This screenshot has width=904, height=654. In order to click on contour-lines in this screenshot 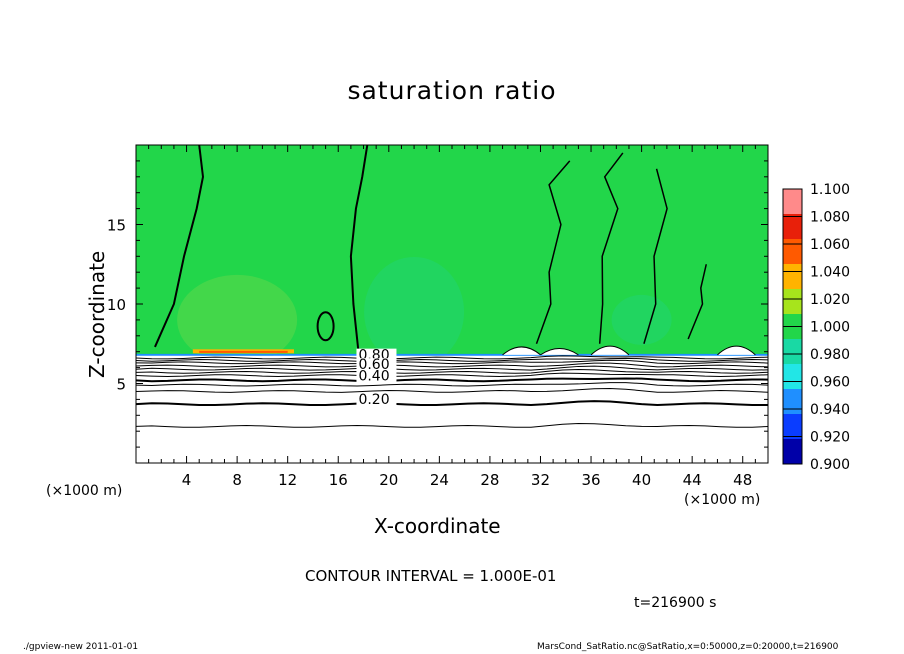, I will do `click(452, 391)`.